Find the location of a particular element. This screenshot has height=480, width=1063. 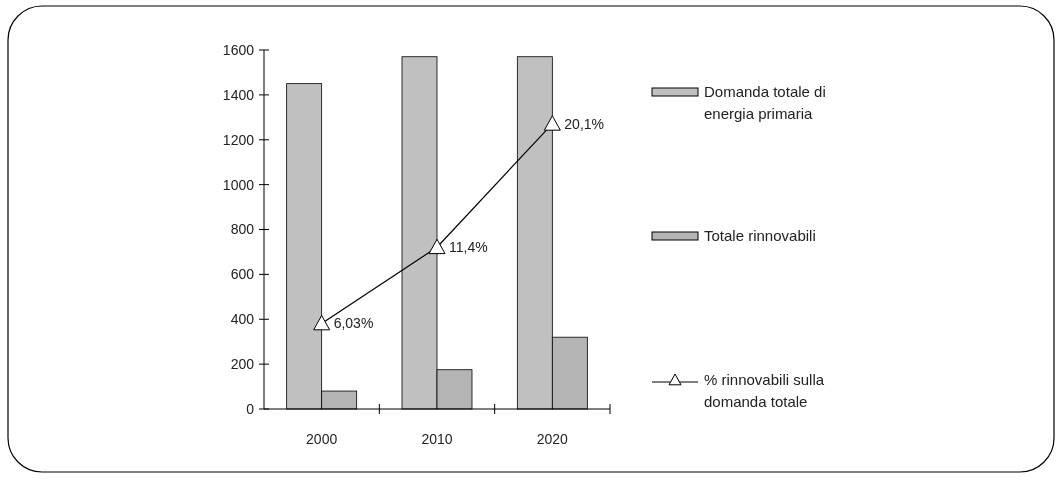

y-tick-label: 1600 is located at coordinates (238, 49).